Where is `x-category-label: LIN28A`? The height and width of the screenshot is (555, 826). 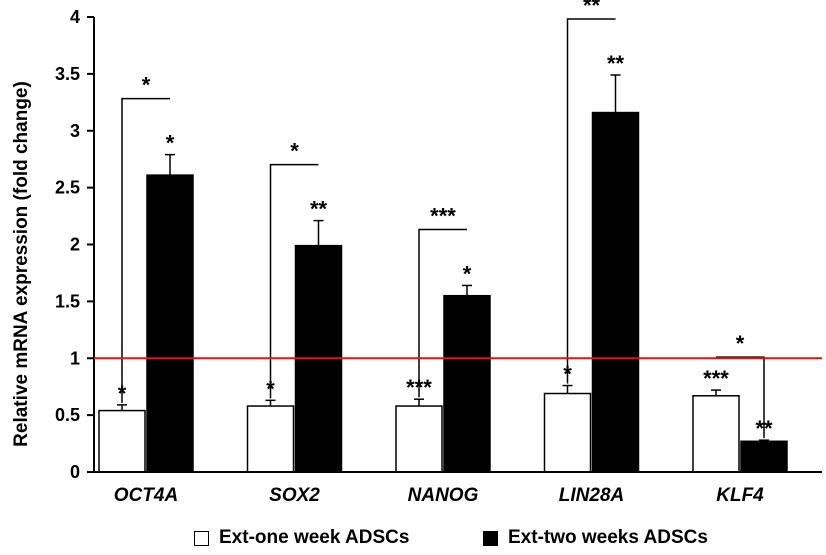 x-category-label: LIN28A is located at coordinates (591, 495).